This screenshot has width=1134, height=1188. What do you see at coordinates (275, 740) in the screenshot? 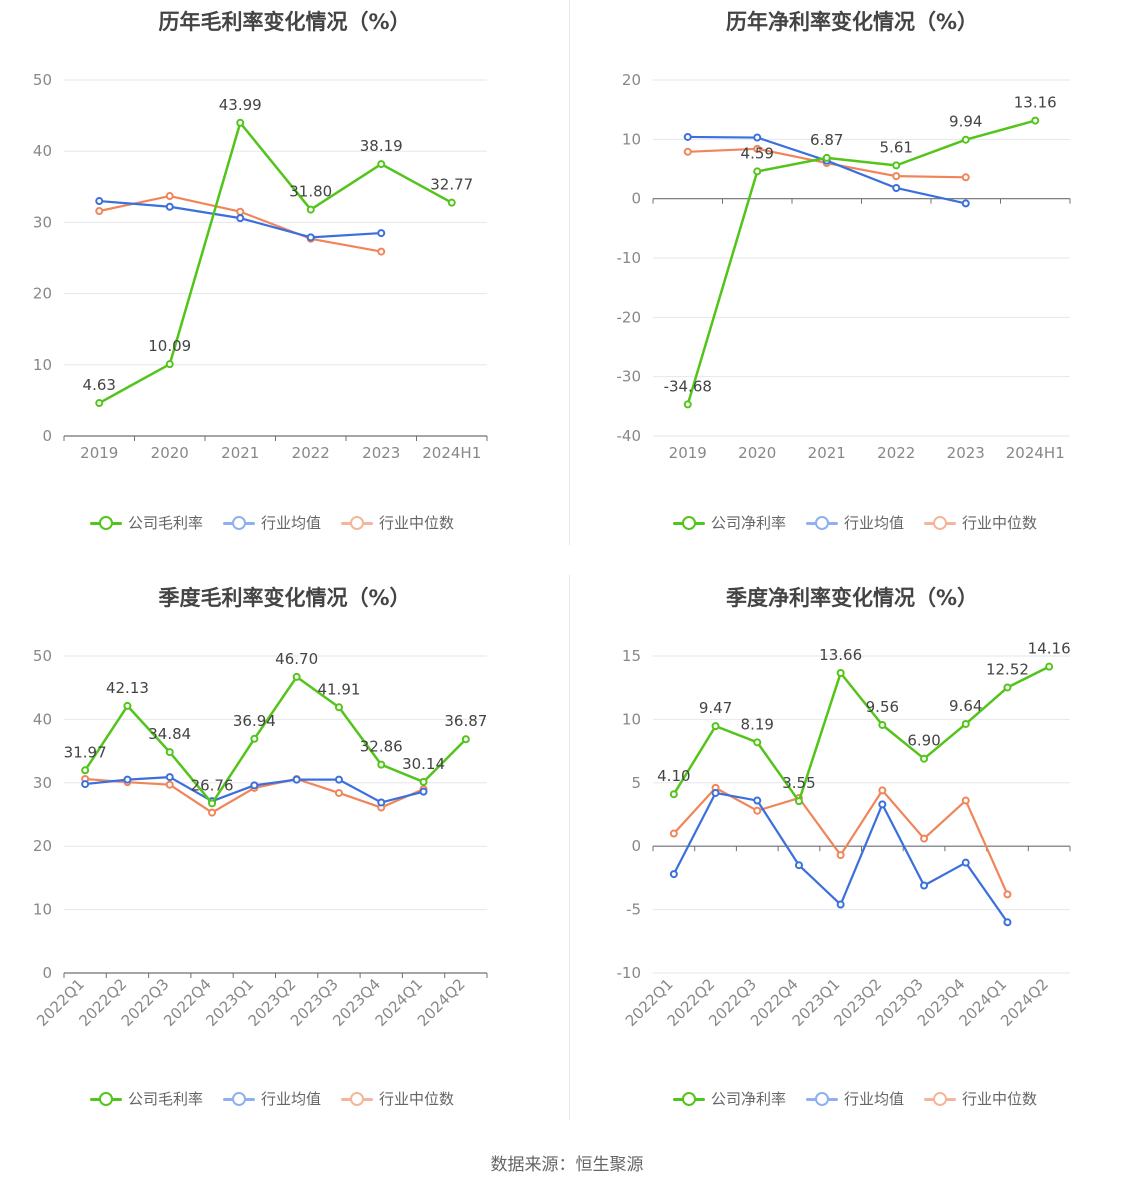
I see `company-line` at bounding box center [275, 740].